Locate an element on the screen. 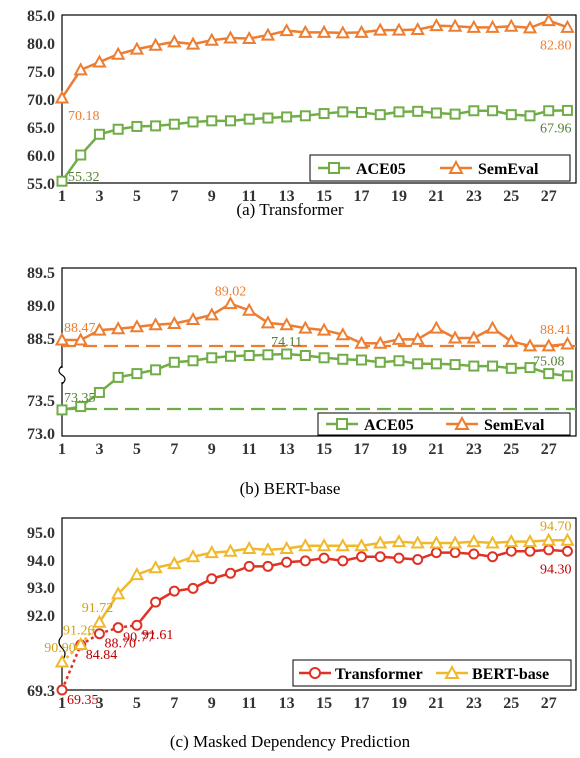  data-label: 94.30 is located at coordinates (556, 569).